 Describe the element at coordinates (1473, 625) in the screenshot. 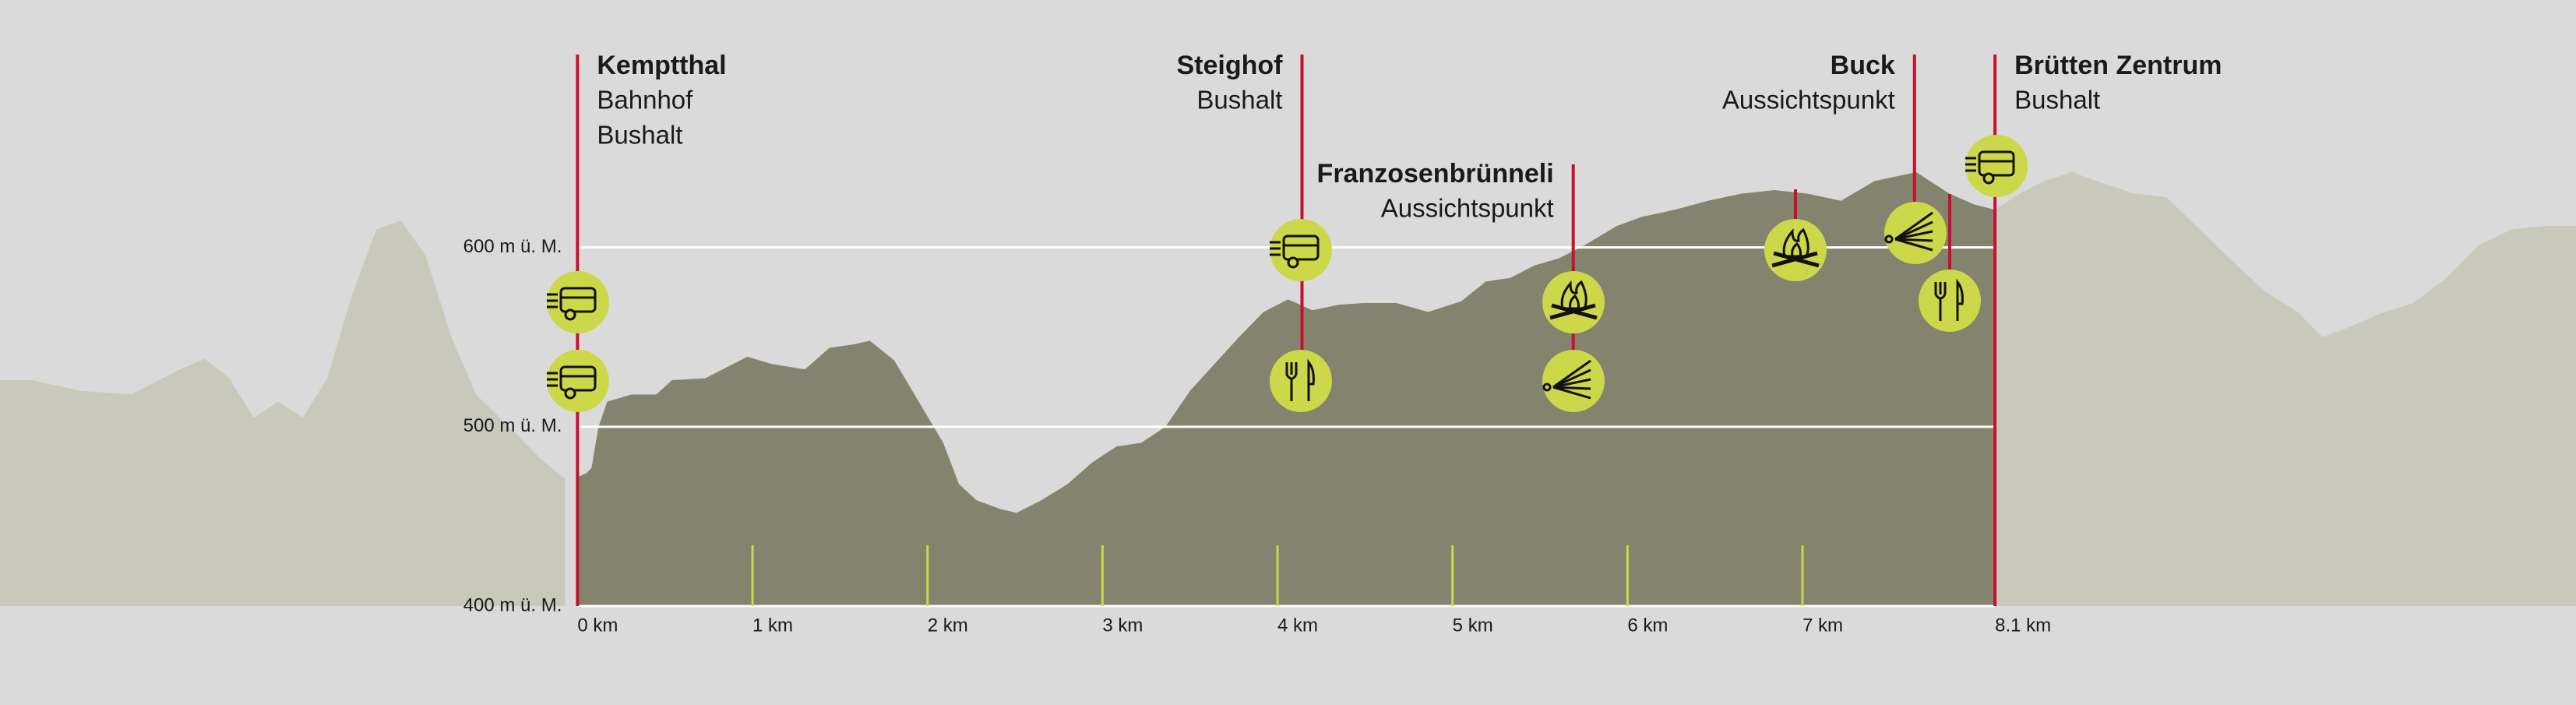

I see `x-tick-label: 5 km` at that location.